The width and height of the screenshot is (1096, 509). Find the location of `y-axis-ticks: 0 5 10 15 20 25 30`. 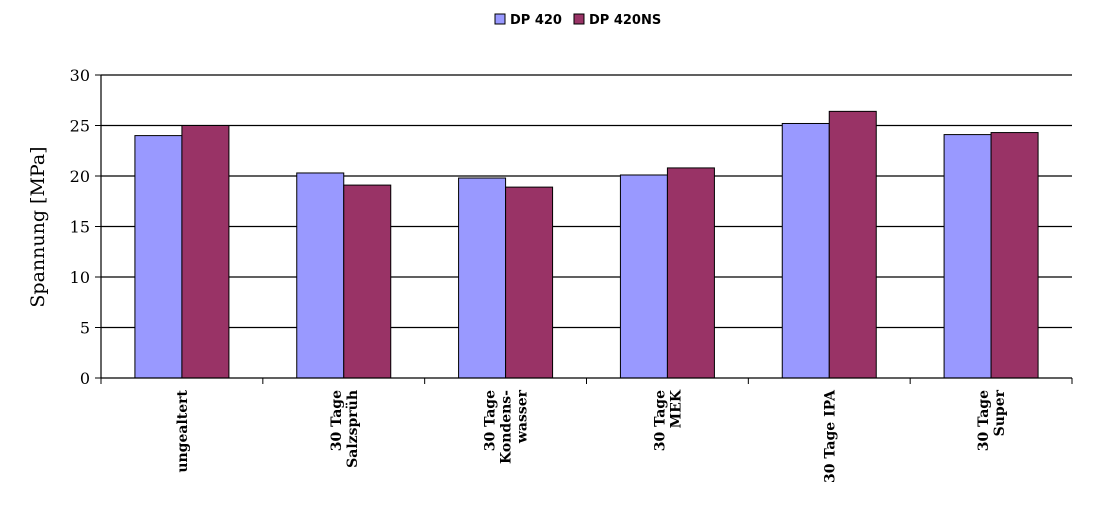

y-axis-ticks: 0 5 10 15 20 25 30 is located at coordinates (85, 227).